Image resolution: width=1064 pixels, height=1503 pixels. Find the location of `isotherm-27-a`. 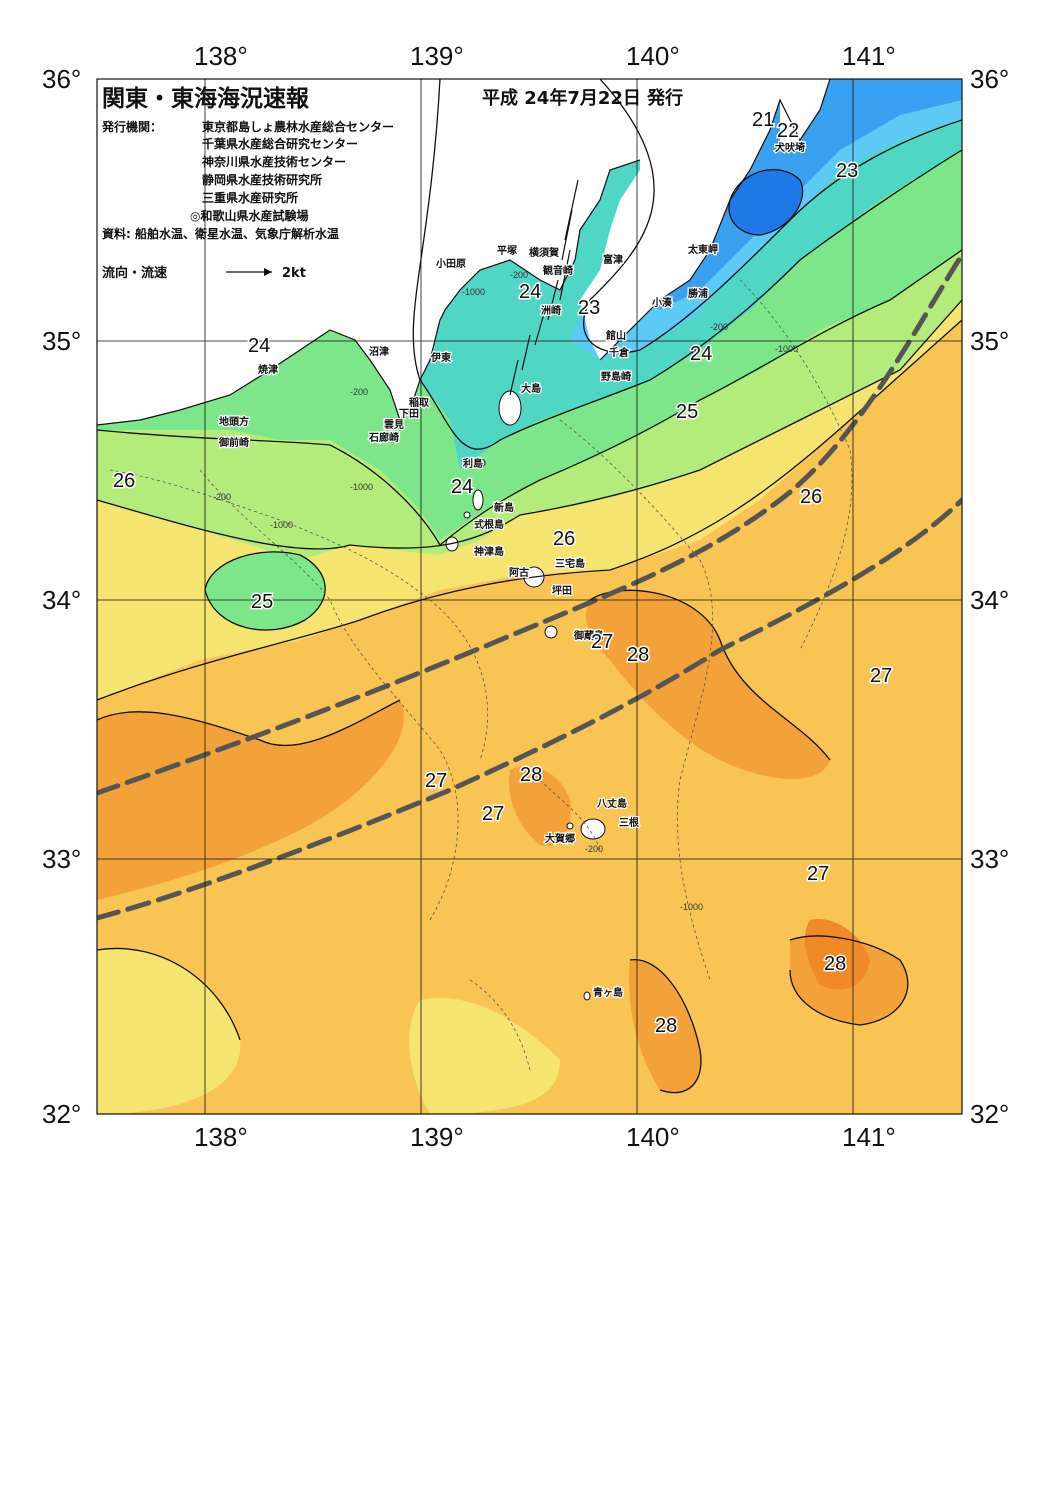

isotherm-27-a is located at coordinates (710, 675).